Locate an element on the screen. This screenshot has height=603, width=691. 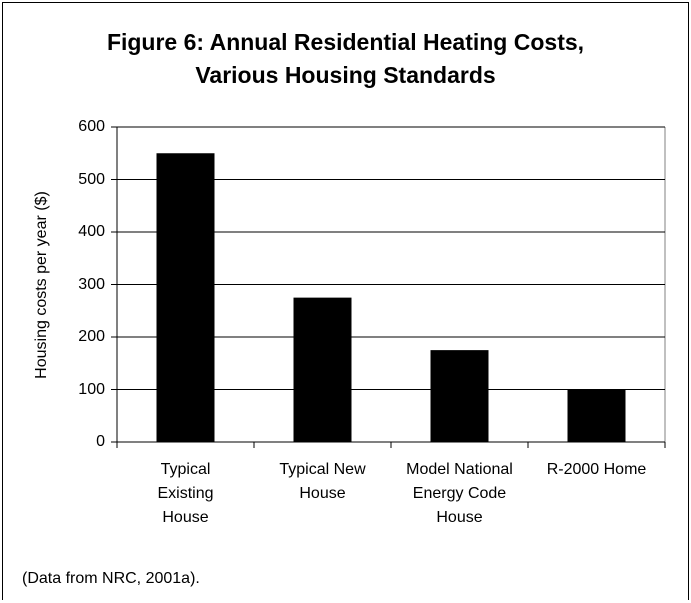
x-tick-label: Typical Existing House is located at coordinates (185, 493).